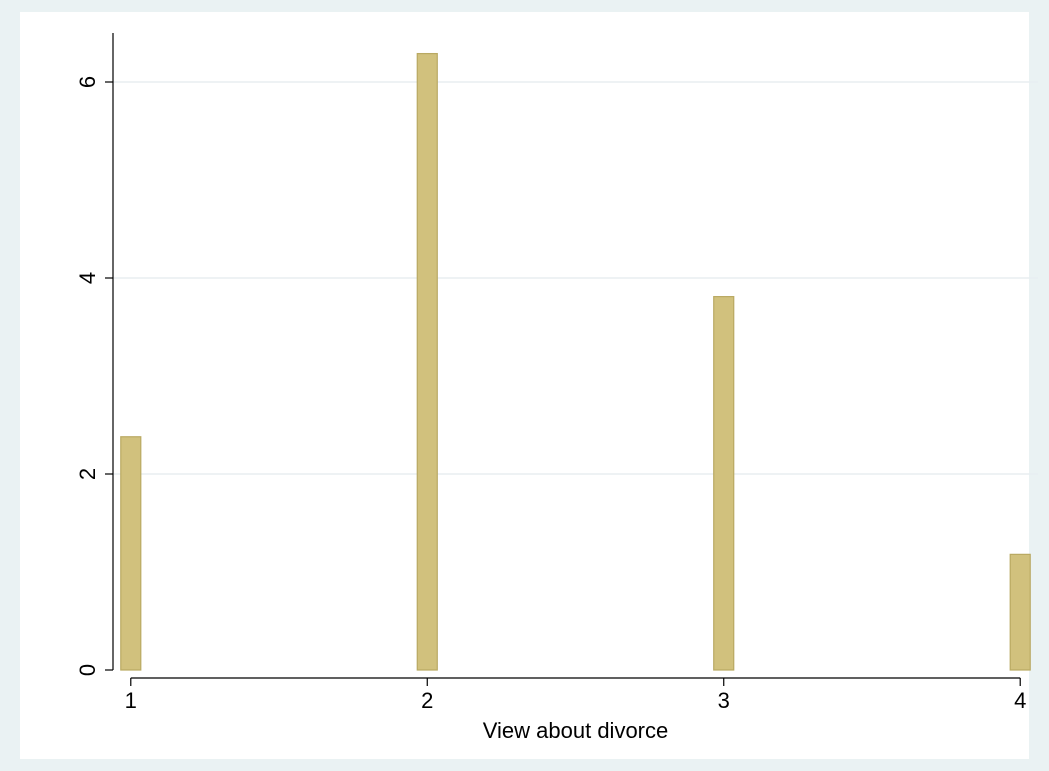 This screenshot has height=771, width=1049. I want to click on y-tick-label-0: 0, so click(87, 670).